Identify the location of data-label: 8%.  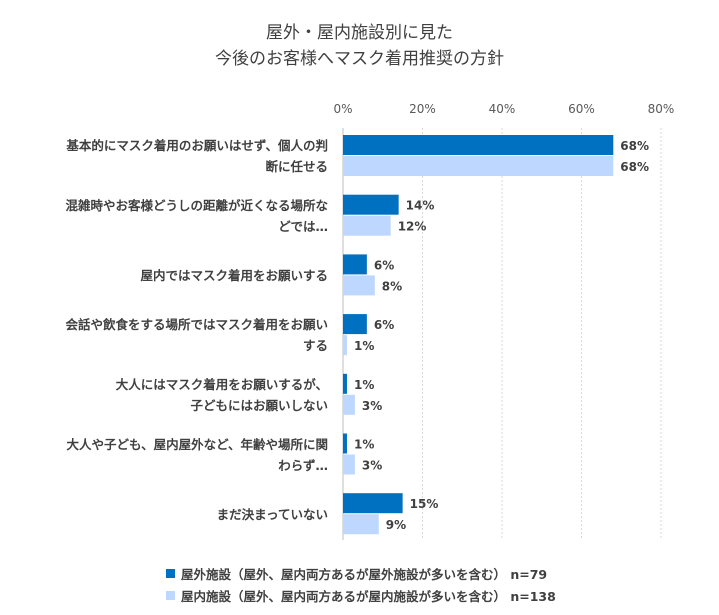
(392, 286).